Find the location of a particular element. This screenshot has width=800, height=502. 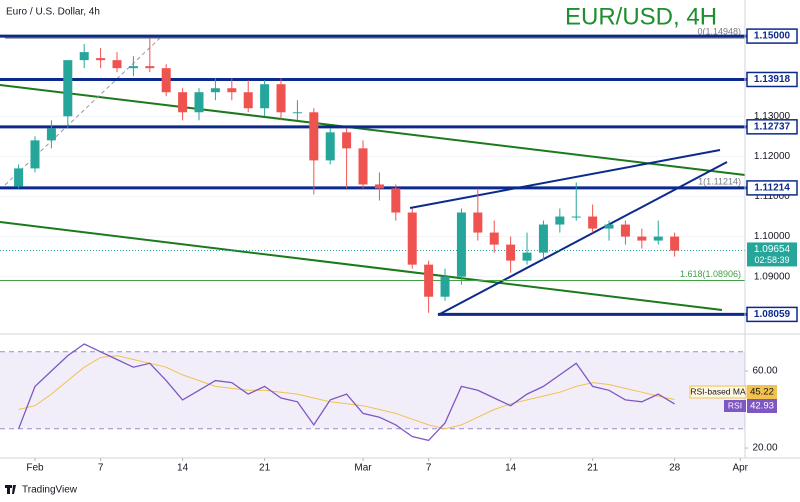

legend-entry: RSI is located at coordinates (735, 405).